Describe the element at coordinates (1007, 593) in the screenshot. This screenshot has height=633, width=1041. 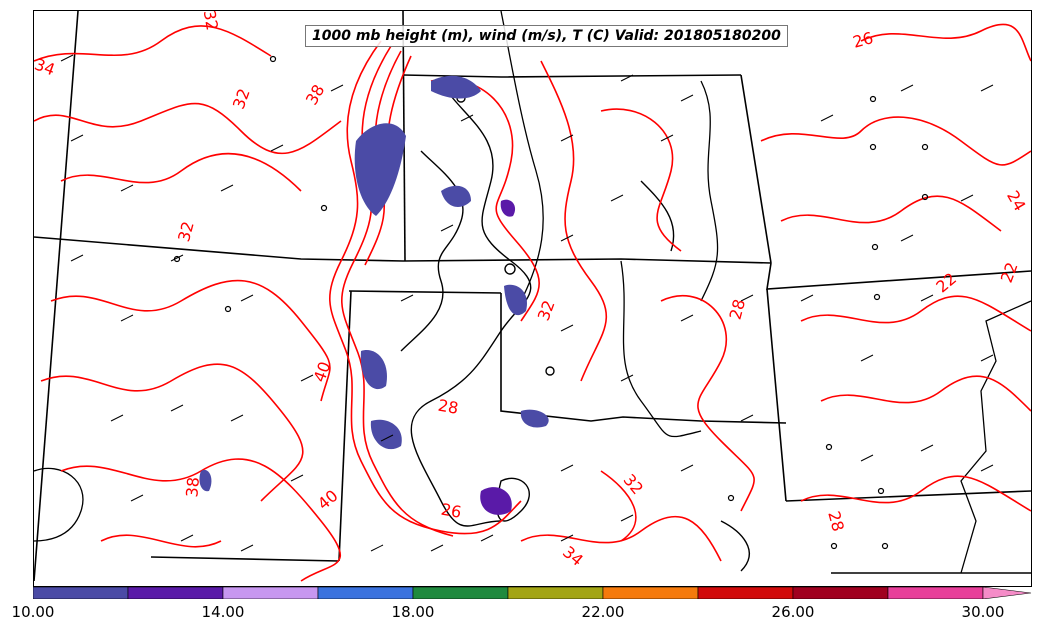
I see `colorbar-extend-arrow` at that location.